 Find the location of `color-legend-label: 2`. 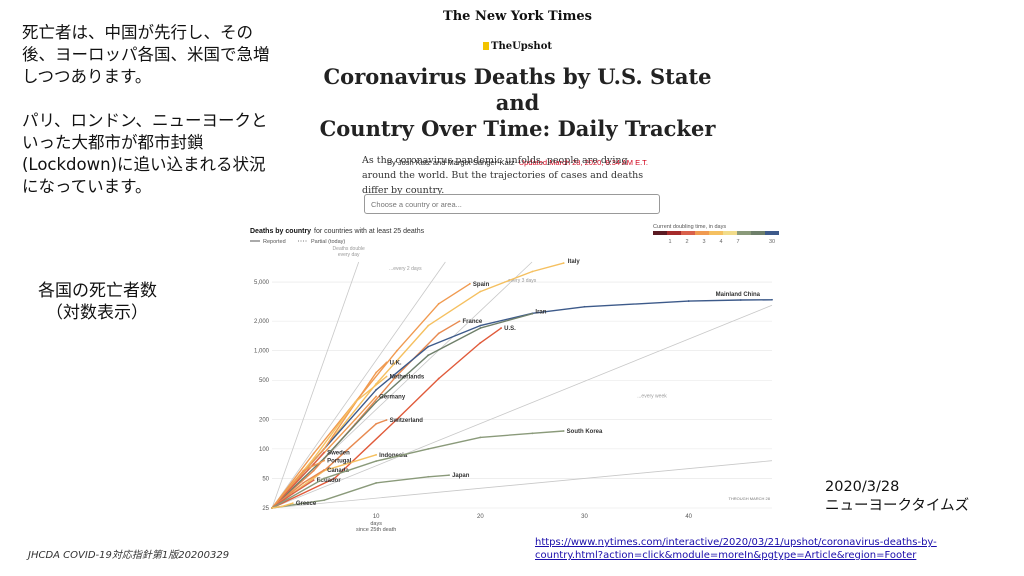

color-legend-label: 2 is located at coordinates (686, 242).